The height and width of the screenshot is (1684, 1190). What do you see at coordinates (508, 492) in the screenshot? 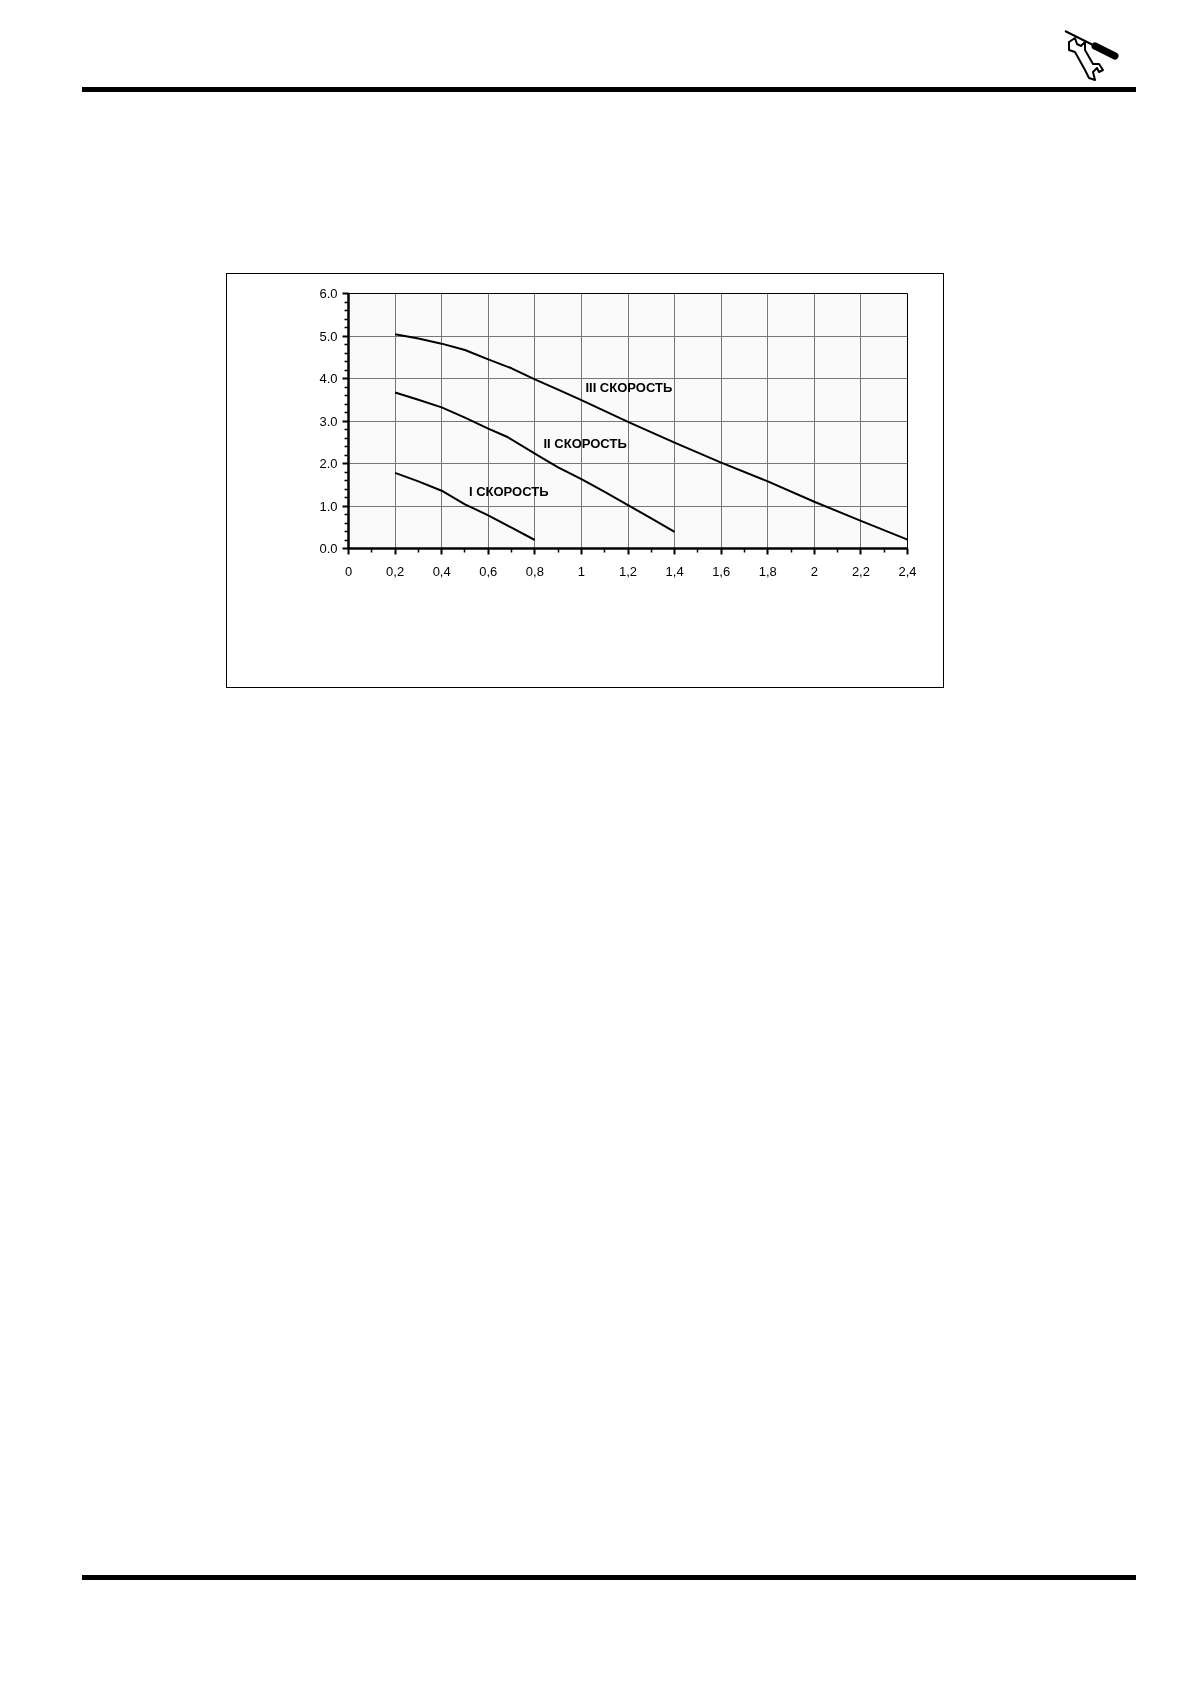
I see `series-label: I СКОРОСТЬ` at bounding box center [508, 492].